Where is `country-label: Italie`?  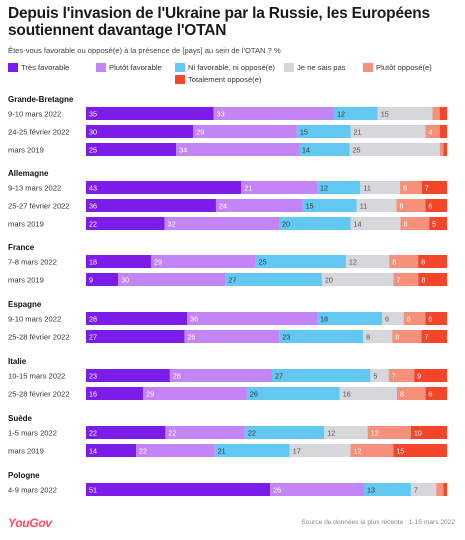
country-label: Italie is located at coordinates (17, 361).